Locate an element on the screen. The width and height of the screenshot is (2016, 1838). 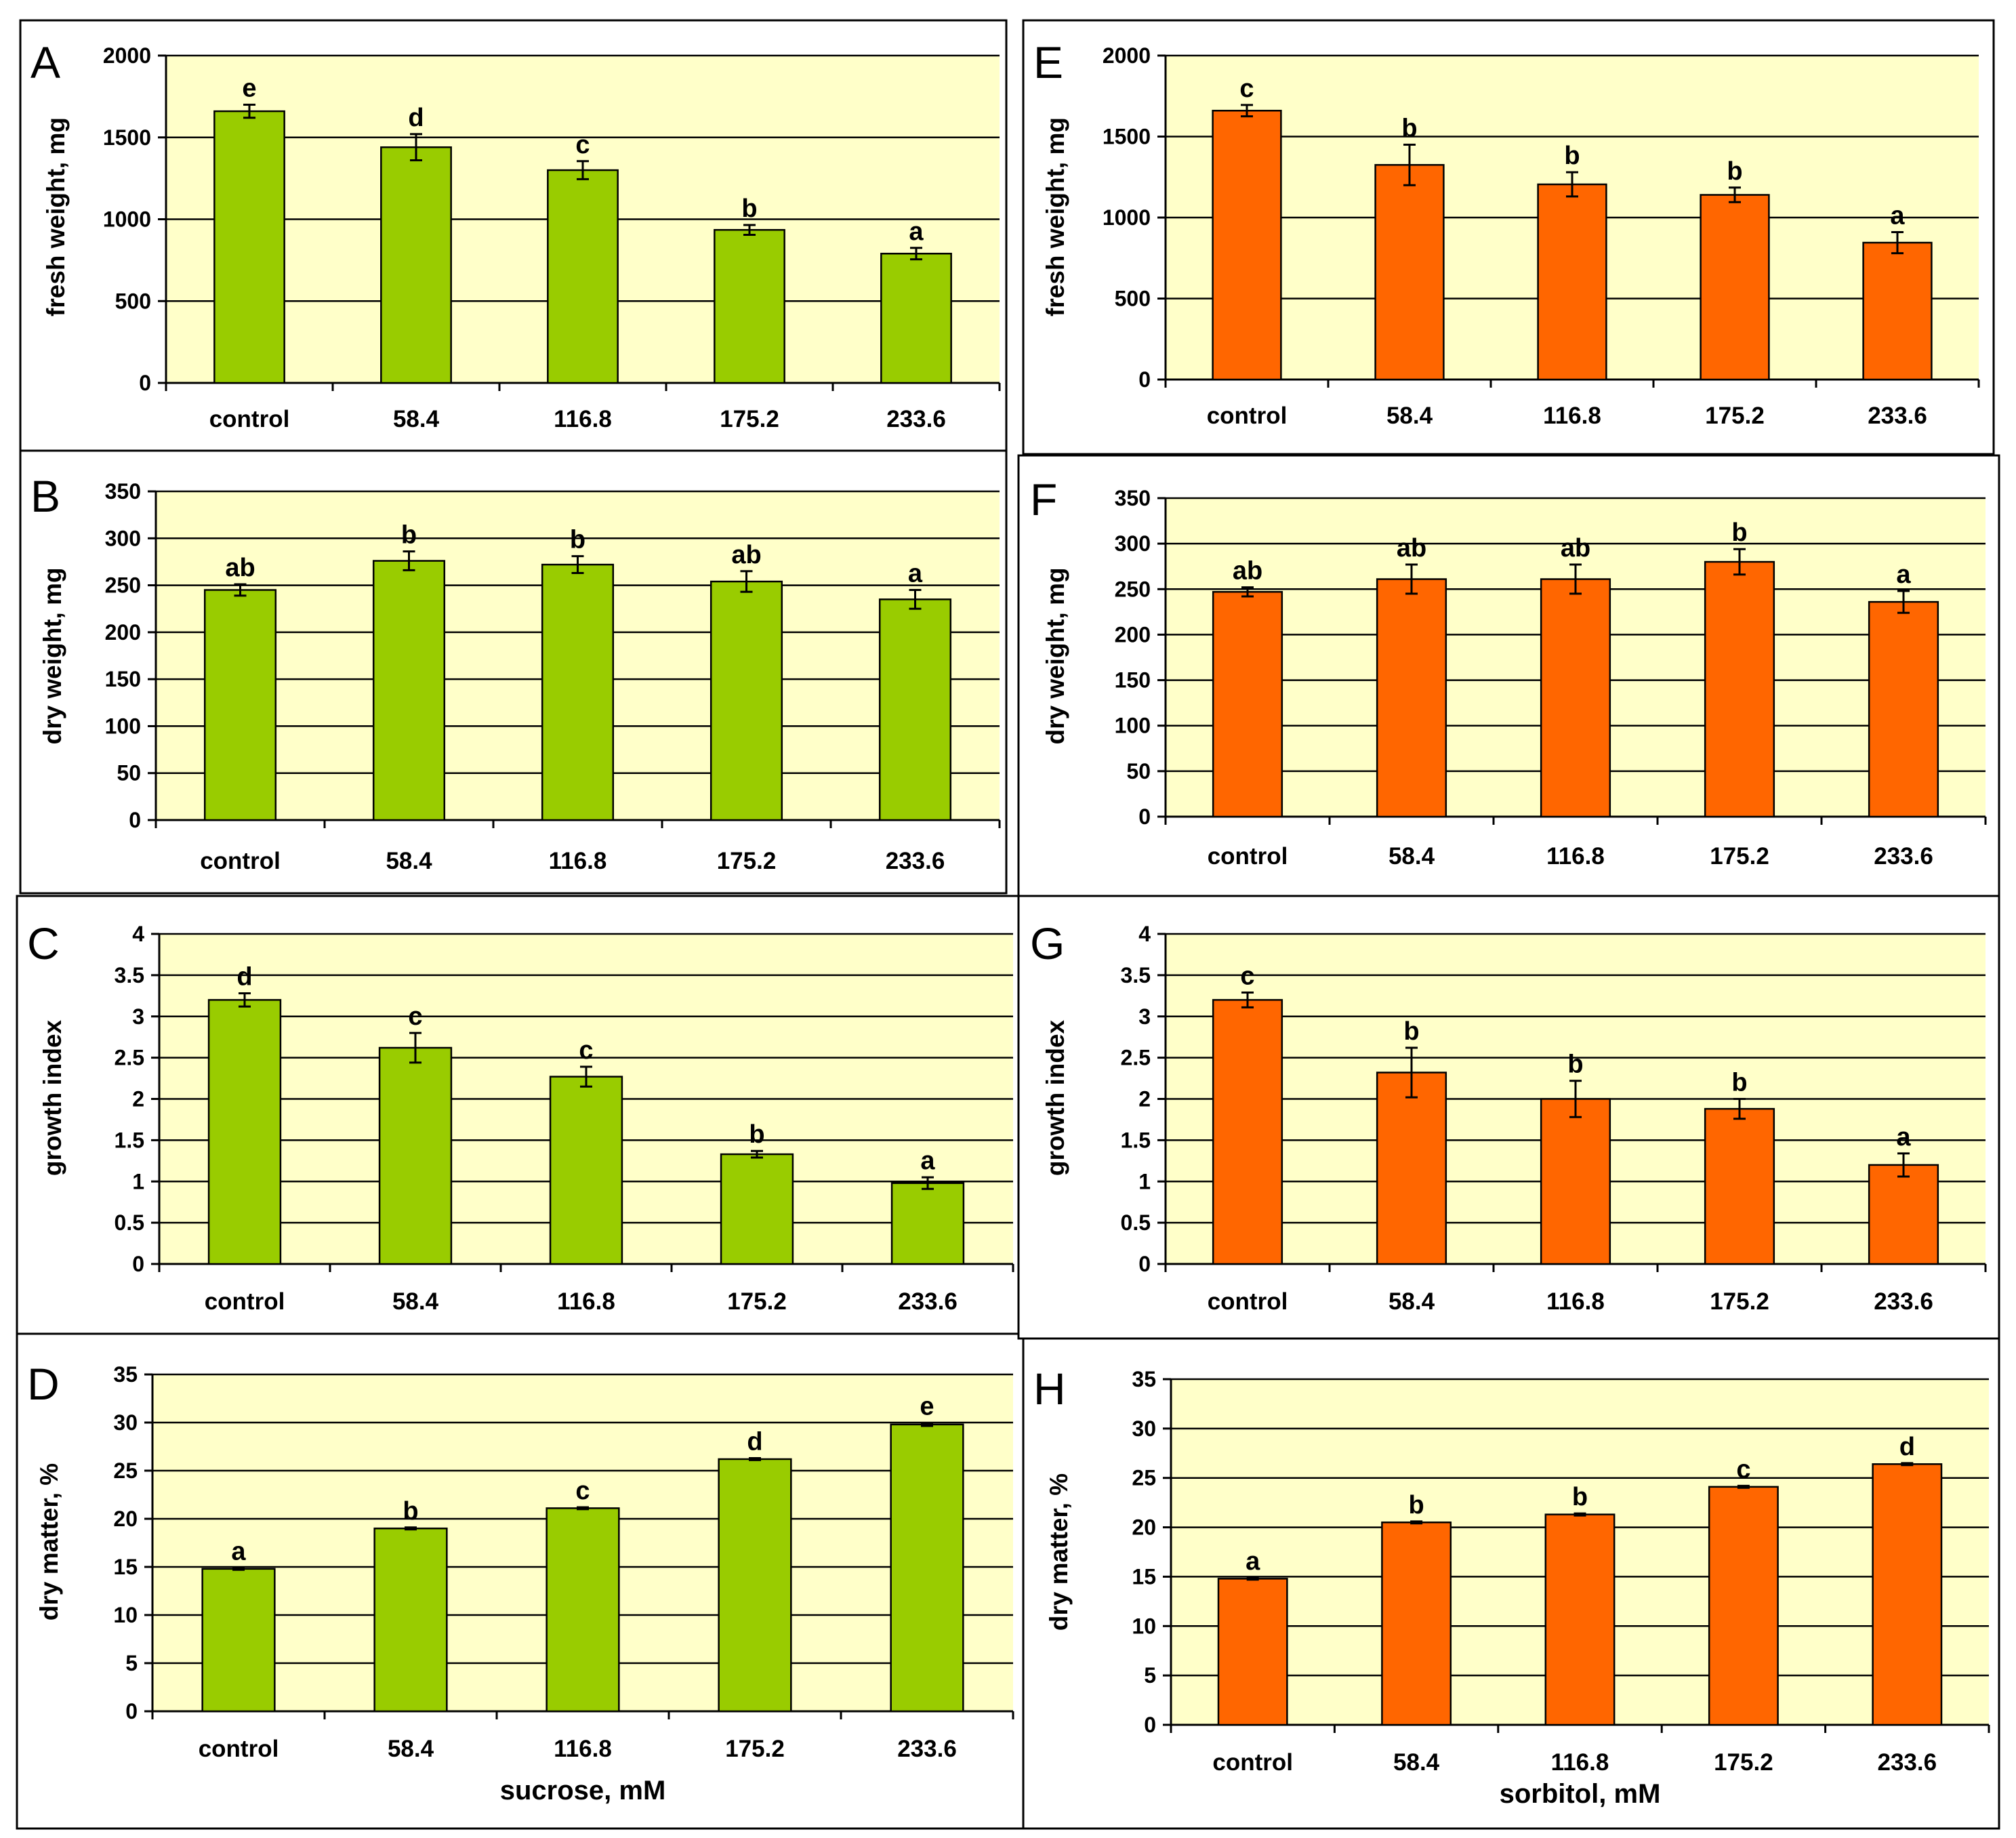
y-tick-label: 1000 is located at coordinates (1127, 217).